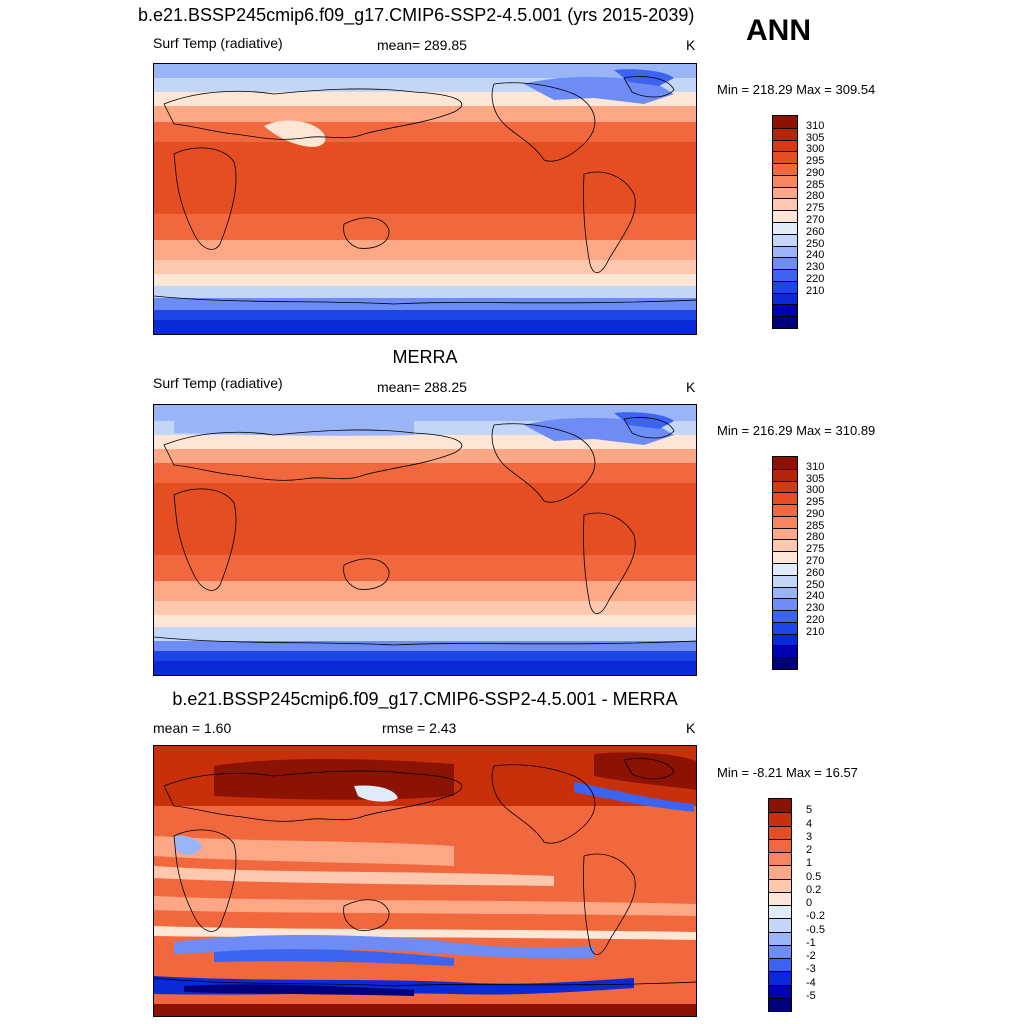 The image size is (1024, 1024). Describe the element at coordinates (796, 89) in the screenshot. I see `panel1-minmax-label: Min = 218.29 Max = 309.54` at that location.